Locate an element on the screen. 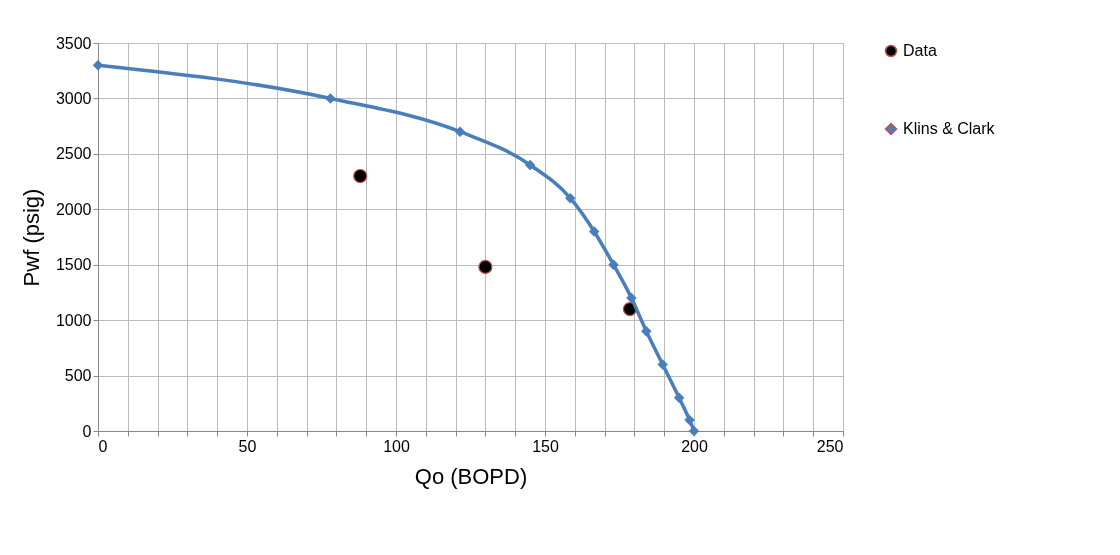 The image size is (1120, 555). x-tick-label: 200 is located at coordinates (694, 446).